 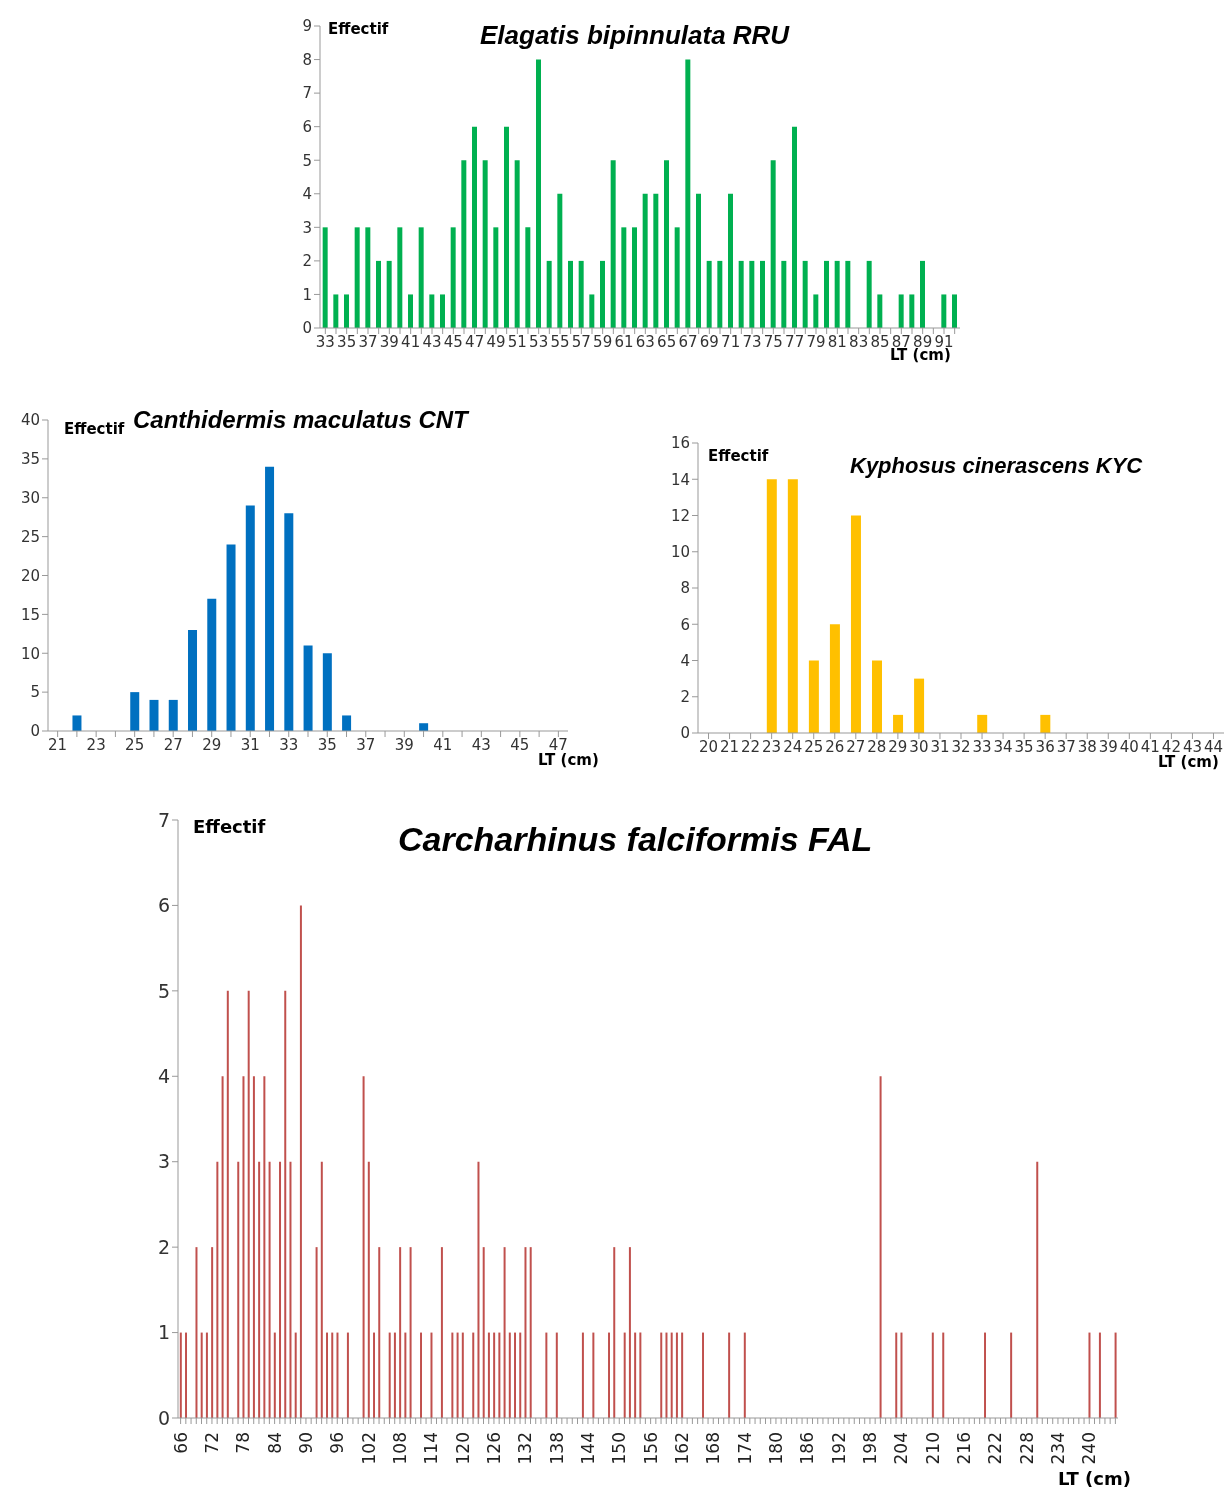 I want to click on x-tick-label: 33, so click(x=325, y=341).